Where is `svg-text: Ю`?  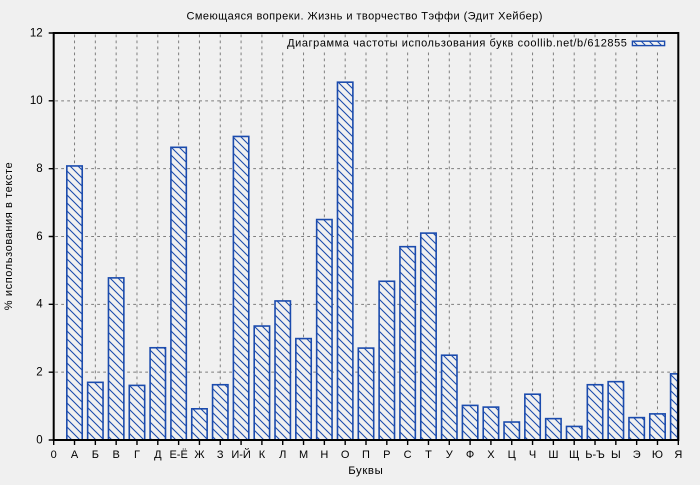 svg-text: Ю is located at coordinates (657, 455).